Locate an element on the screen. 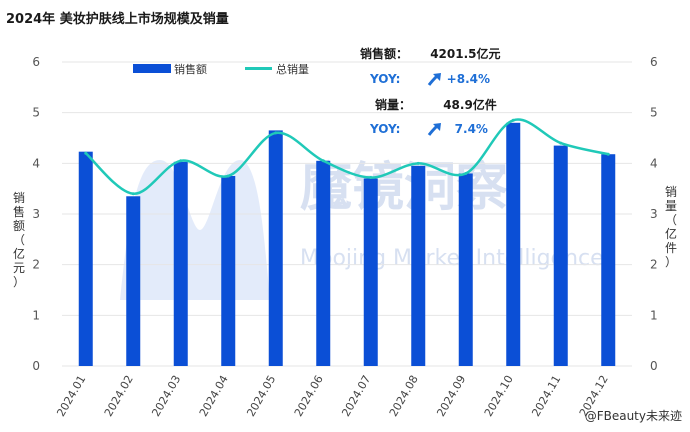 The height and width of the screenshot is (432, 690). x-tick-label: 2024.03 is located at coordinates (166, 396).